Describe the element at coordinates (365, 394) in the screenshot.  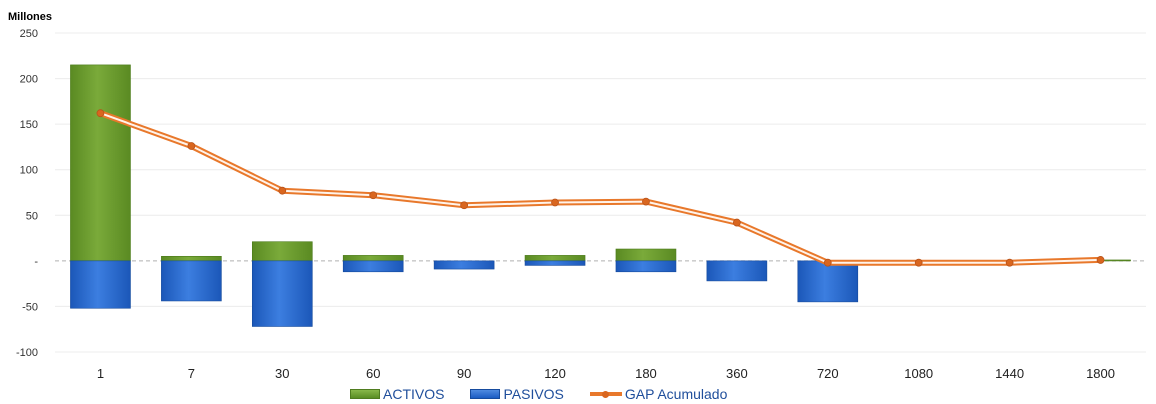
I see `legend-swatch-activos` at that location.